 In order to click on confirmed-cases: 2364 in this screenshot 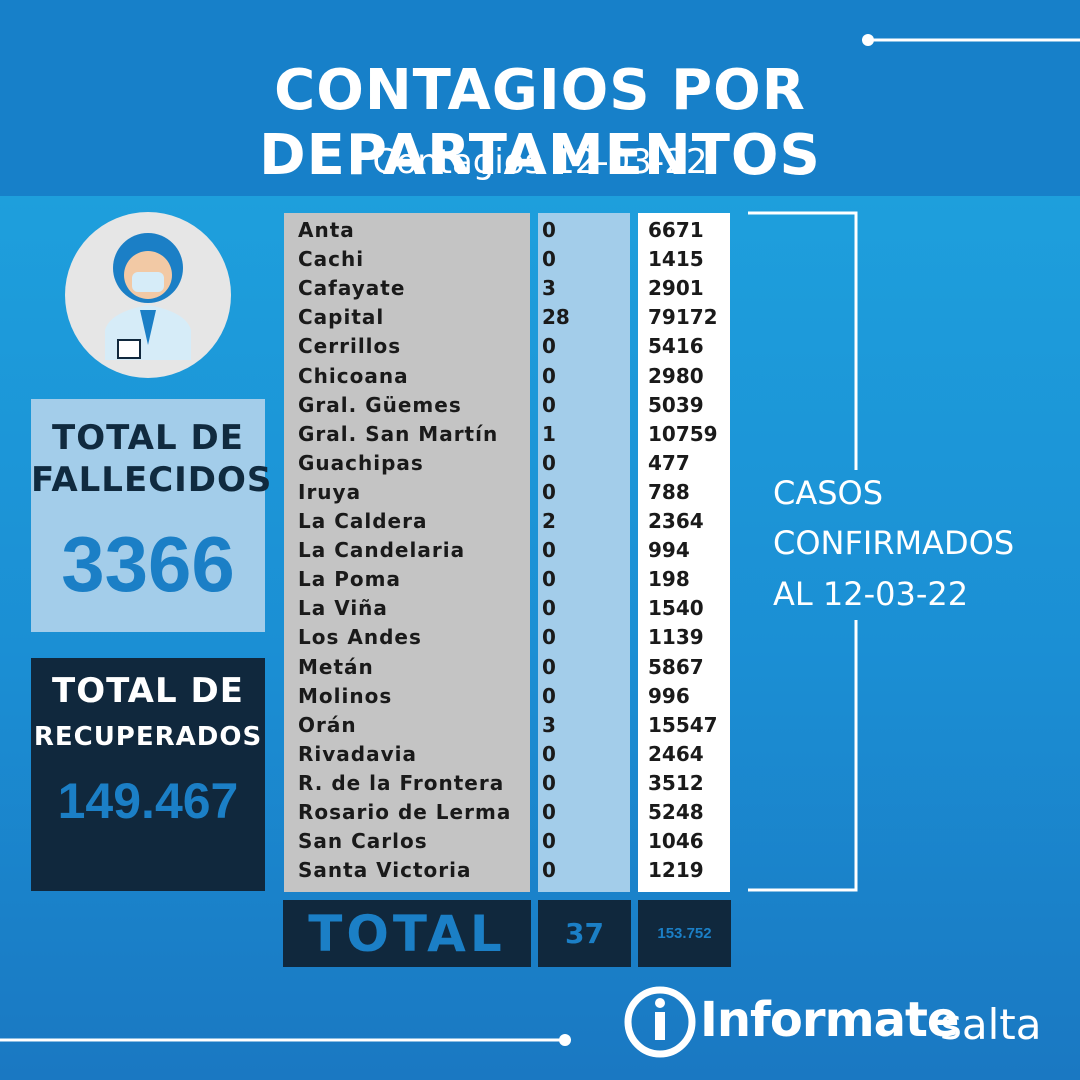, I will do `click(676, 521)`.